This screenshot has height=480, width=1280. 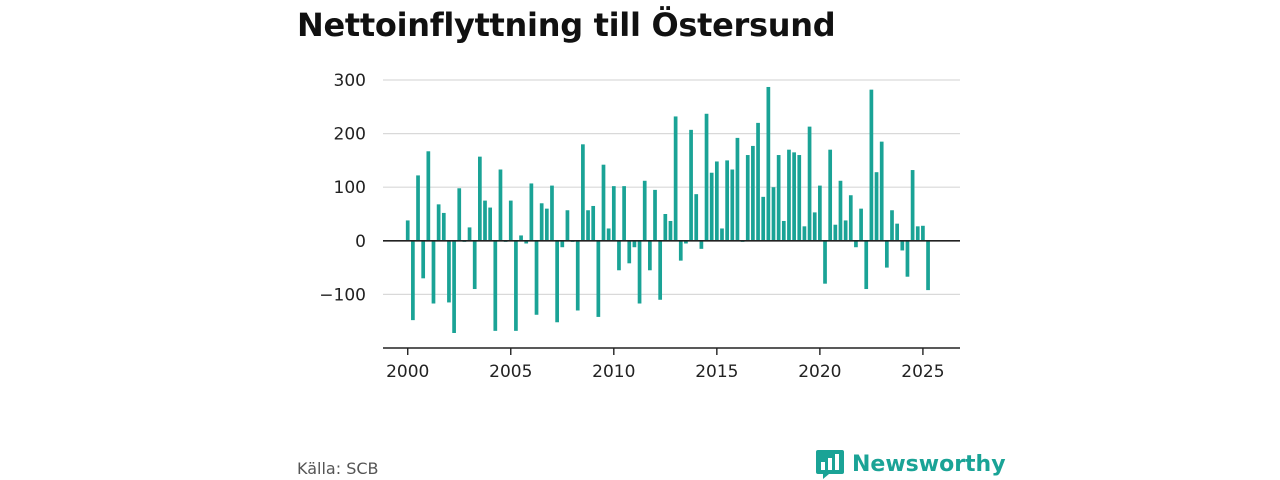 I want to click on y-tick-label: −100, so click(x=342, y=295).